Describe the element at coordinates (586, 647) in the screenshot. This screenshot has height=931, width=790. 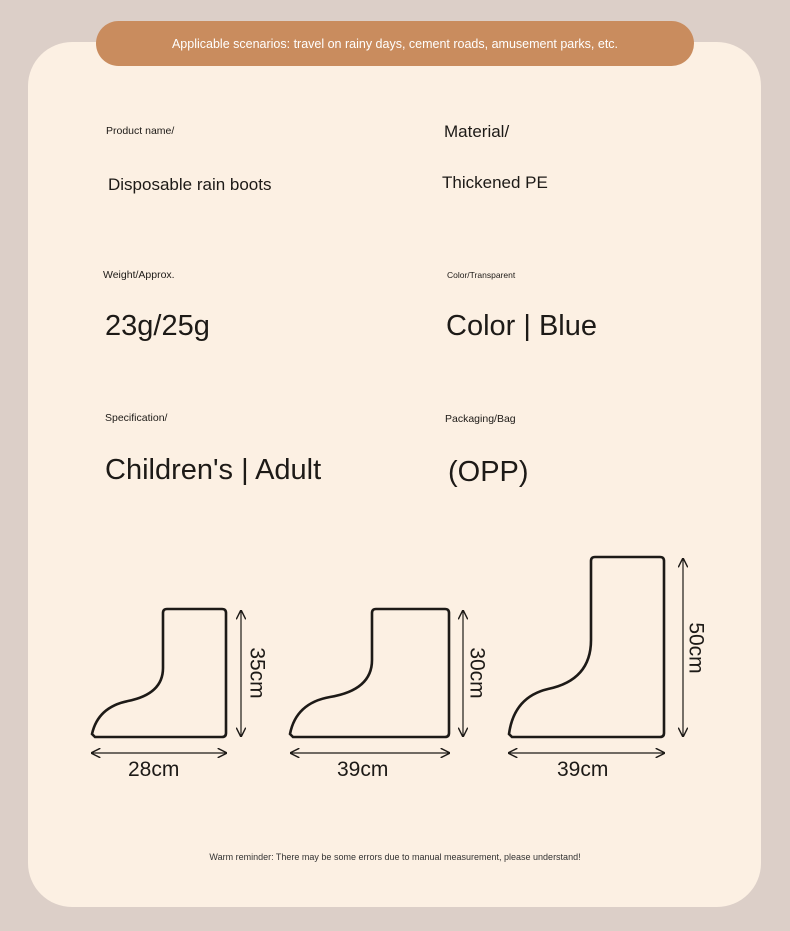
I see `boot-outline-tall` at that location.